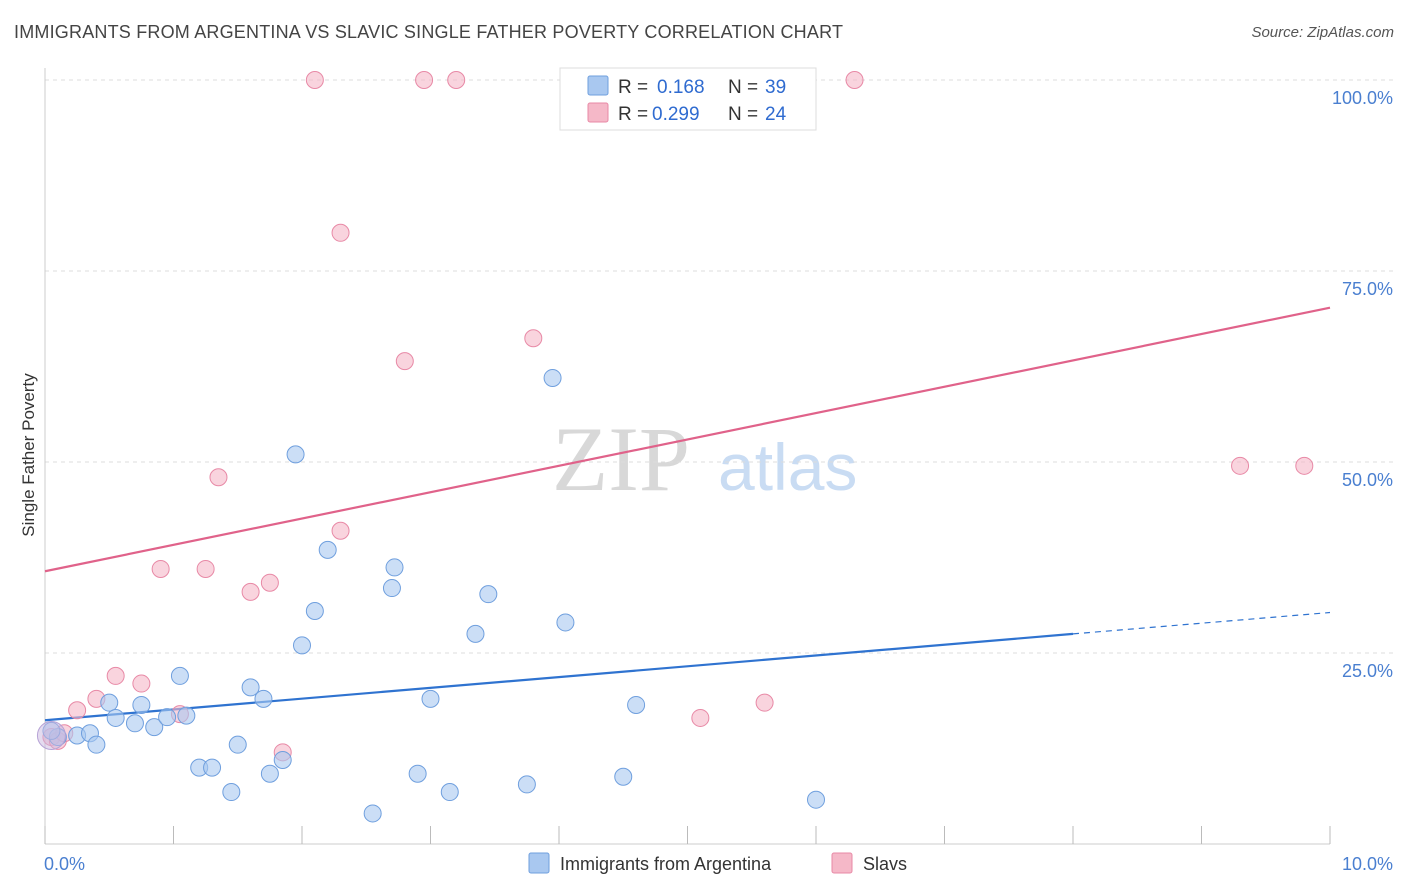 Image resolution: width=1406 pixels, height=892 pixels. What do you see at coordinates (666, 864) in the screenshot?
I see `bottom-legend-label-argentina: Immigrants from Argentina` at bounding box center [666, 864].